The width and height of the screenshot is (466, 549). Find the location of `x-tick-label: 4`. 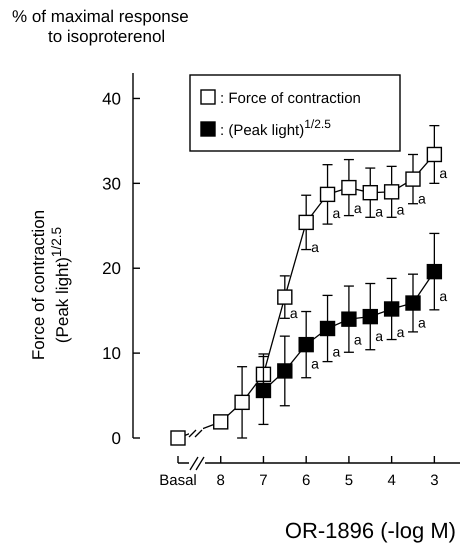

x-tick-label: 4 is located at coordinates (391, 480).